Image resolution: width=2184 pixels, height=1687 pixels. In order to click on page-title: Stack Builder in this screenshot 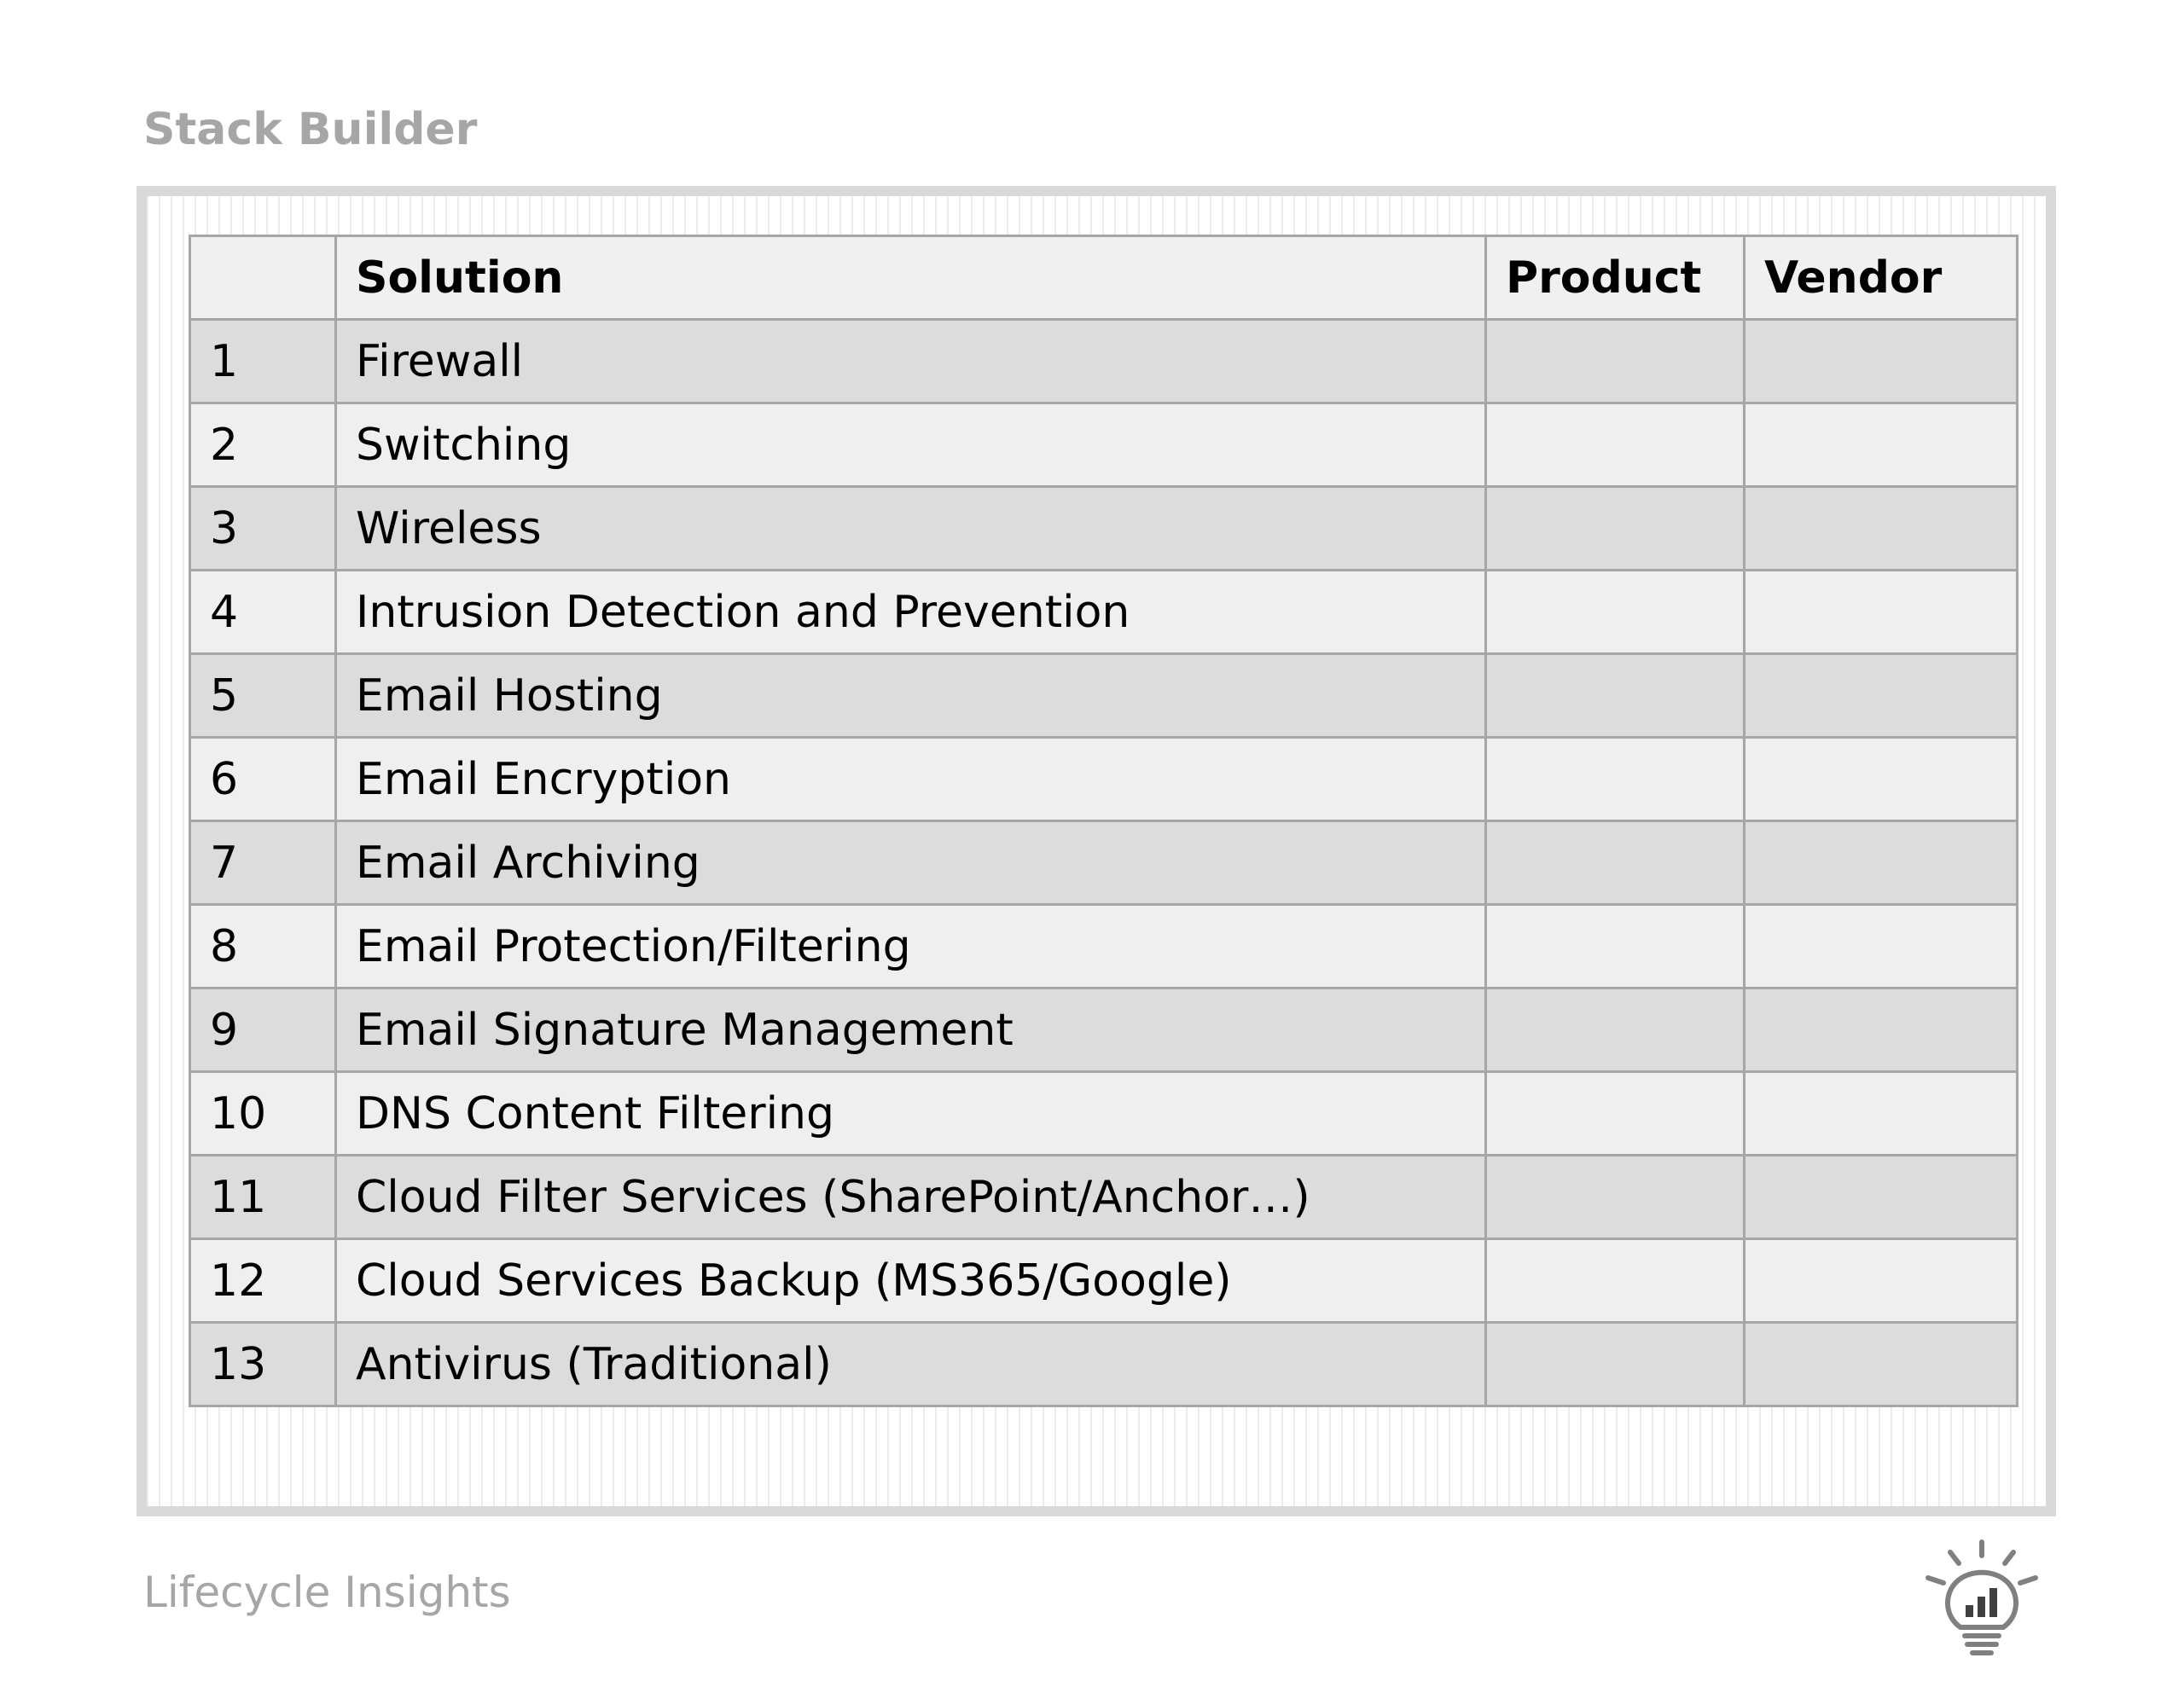, I will do `click(310, 129)`.